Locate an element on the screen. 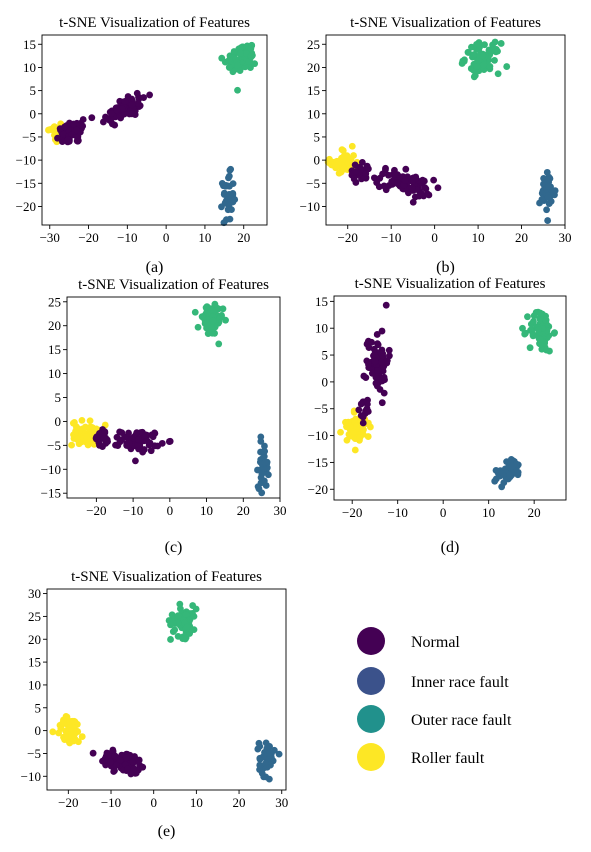 The image size is (591, 852). x-tick-label: −10 is located at coordinates (133, 510).